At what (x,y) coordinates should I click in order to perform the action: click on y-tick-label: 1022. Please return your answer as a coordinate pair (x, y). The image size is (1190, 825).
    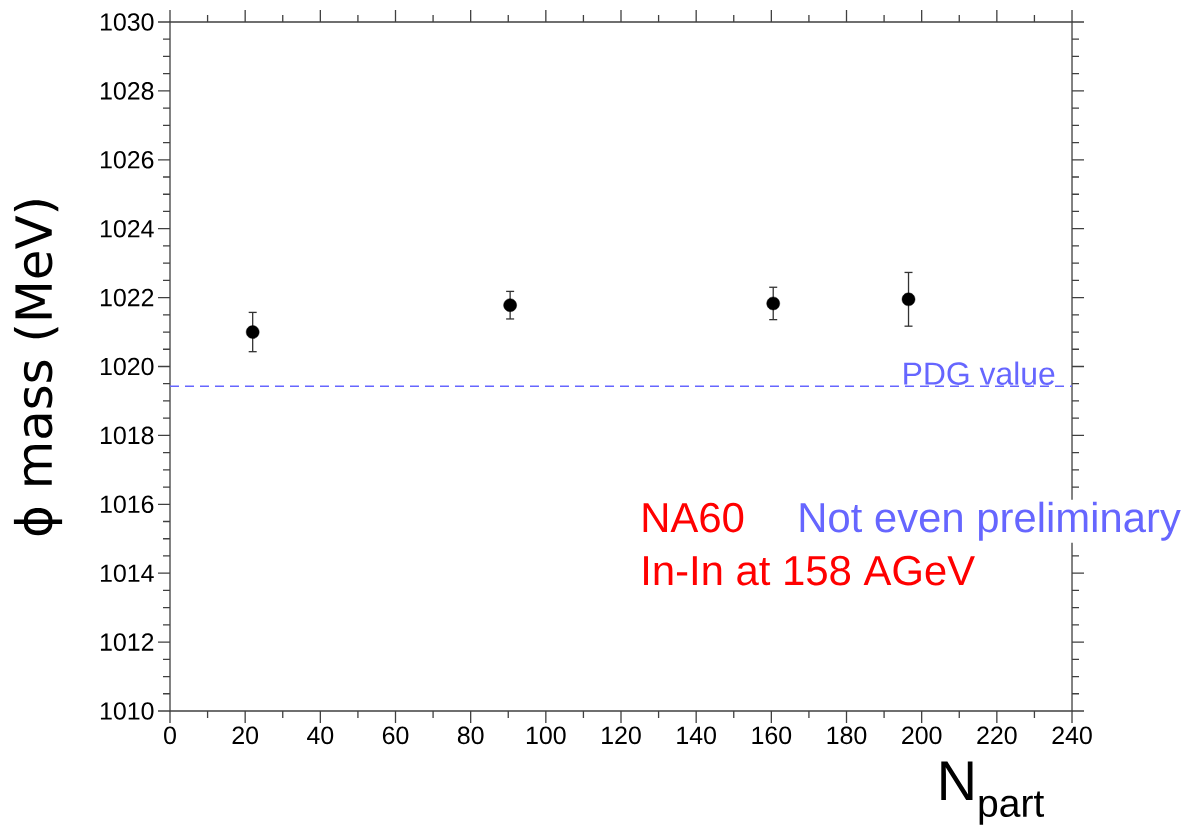
    Looking at the image, I should click on (127, 297).